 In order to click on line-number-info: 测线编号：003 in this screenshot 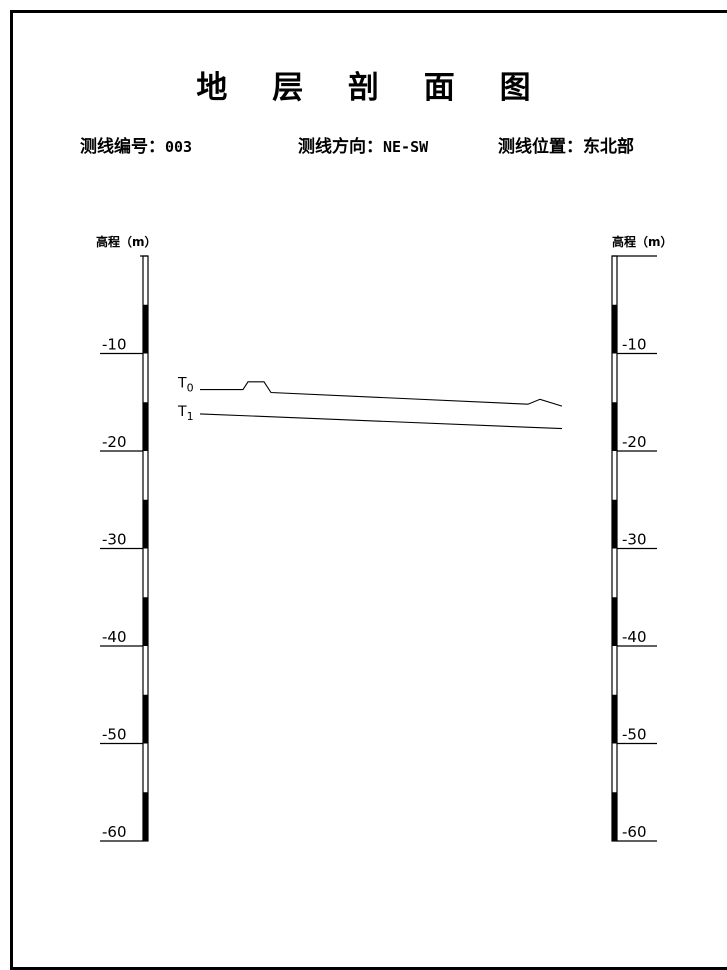, I will do `click(136, 144)`.